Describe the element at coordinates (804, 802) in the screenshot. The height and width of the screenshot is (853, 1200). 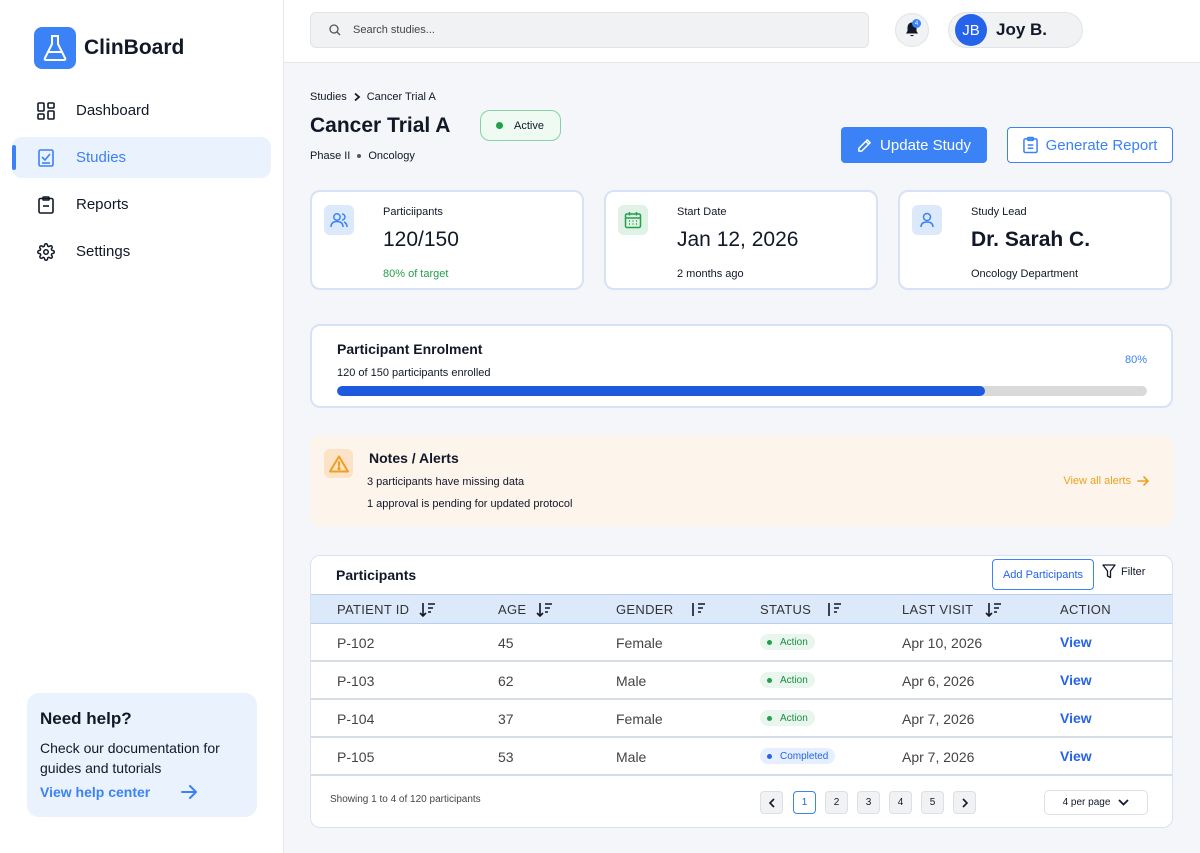
I see `page-button-1: 1` at that location.